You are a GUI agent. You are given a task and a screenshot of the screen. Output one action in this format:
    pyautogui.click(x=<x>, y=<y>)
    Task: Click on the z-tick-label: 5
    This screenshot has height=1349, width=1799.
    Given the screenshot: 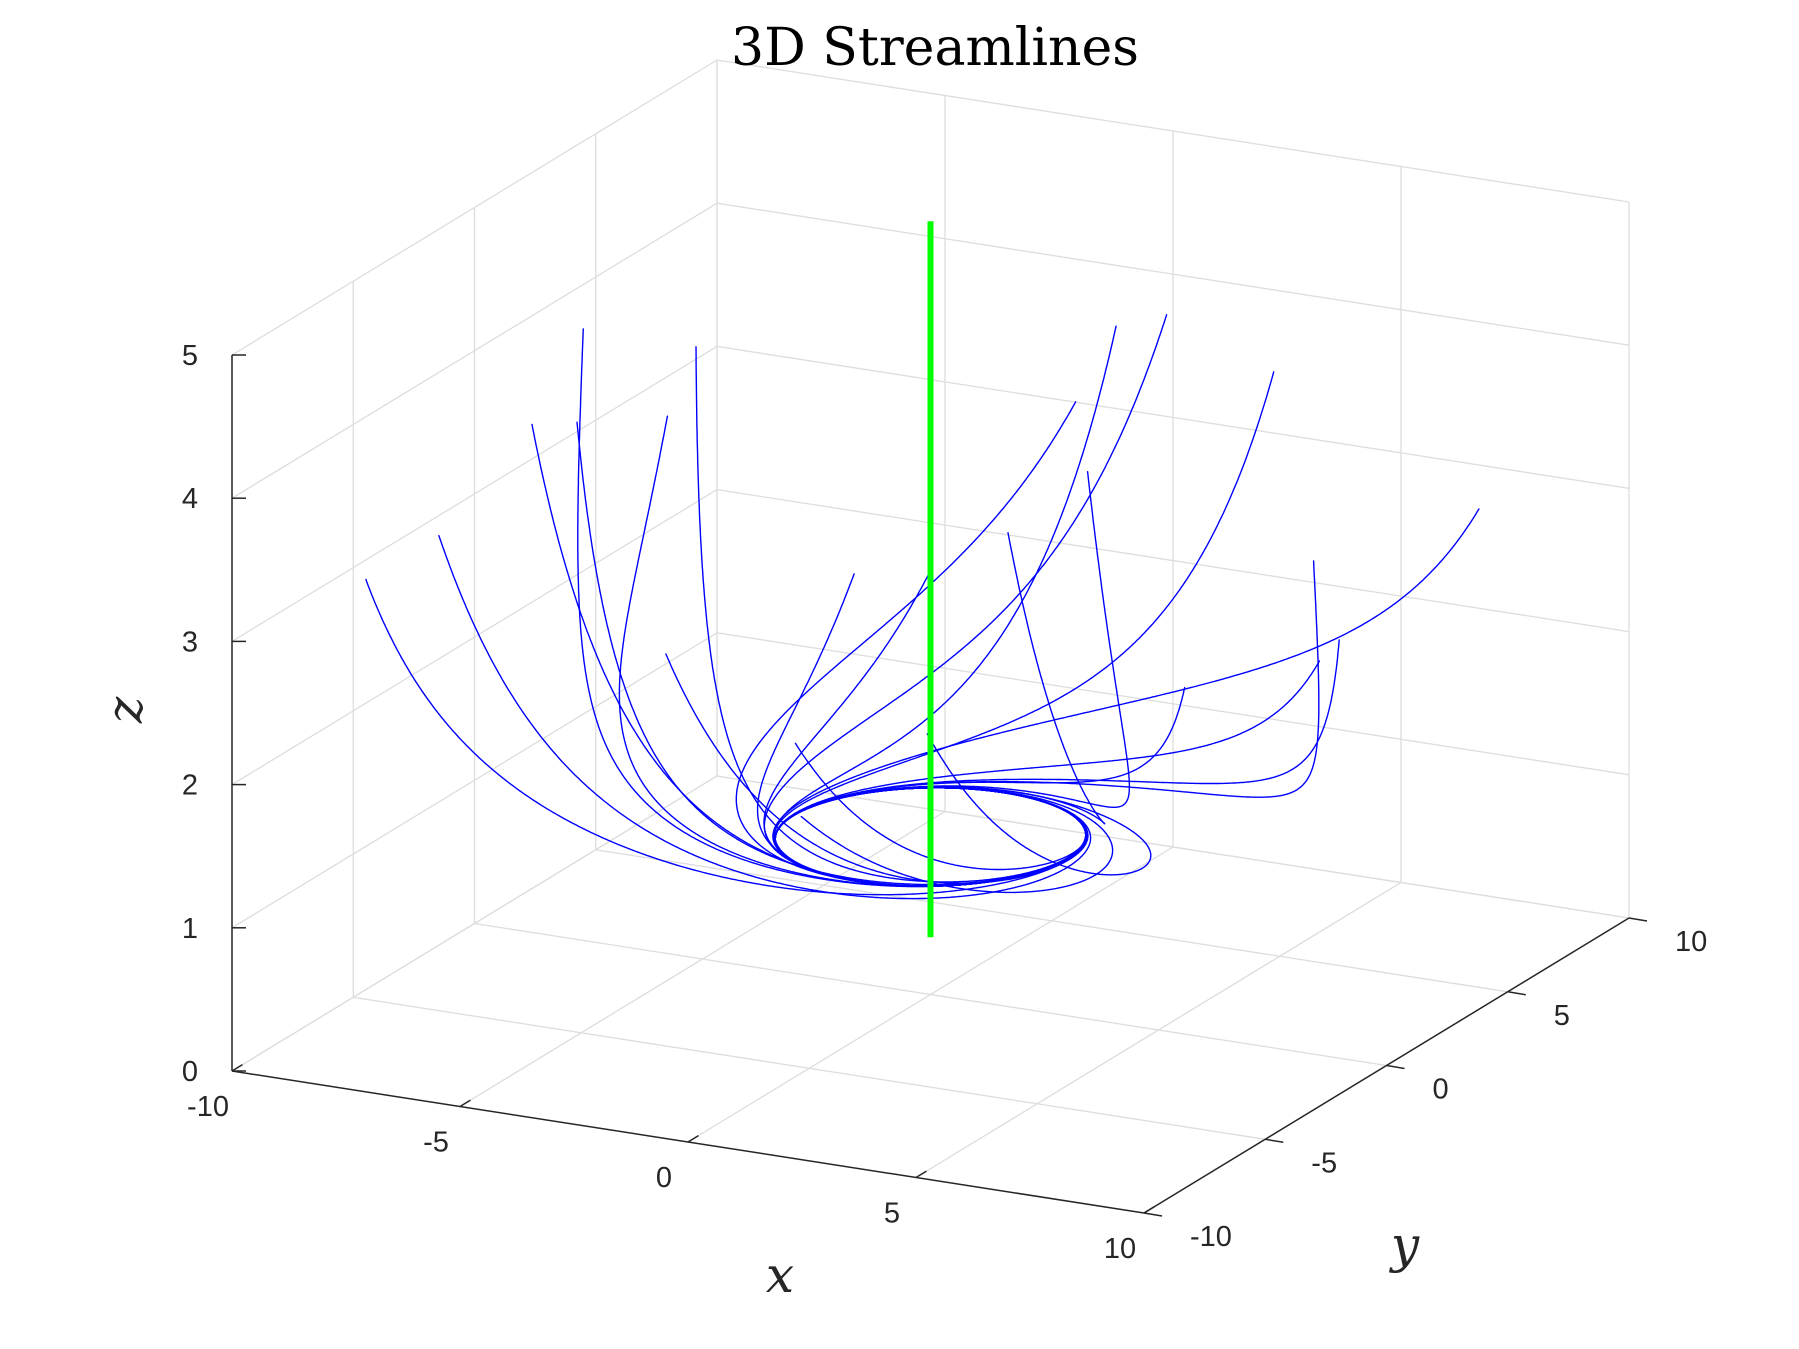 What is the action you would take?
    pyautogui.click(x=190, y=356)
    